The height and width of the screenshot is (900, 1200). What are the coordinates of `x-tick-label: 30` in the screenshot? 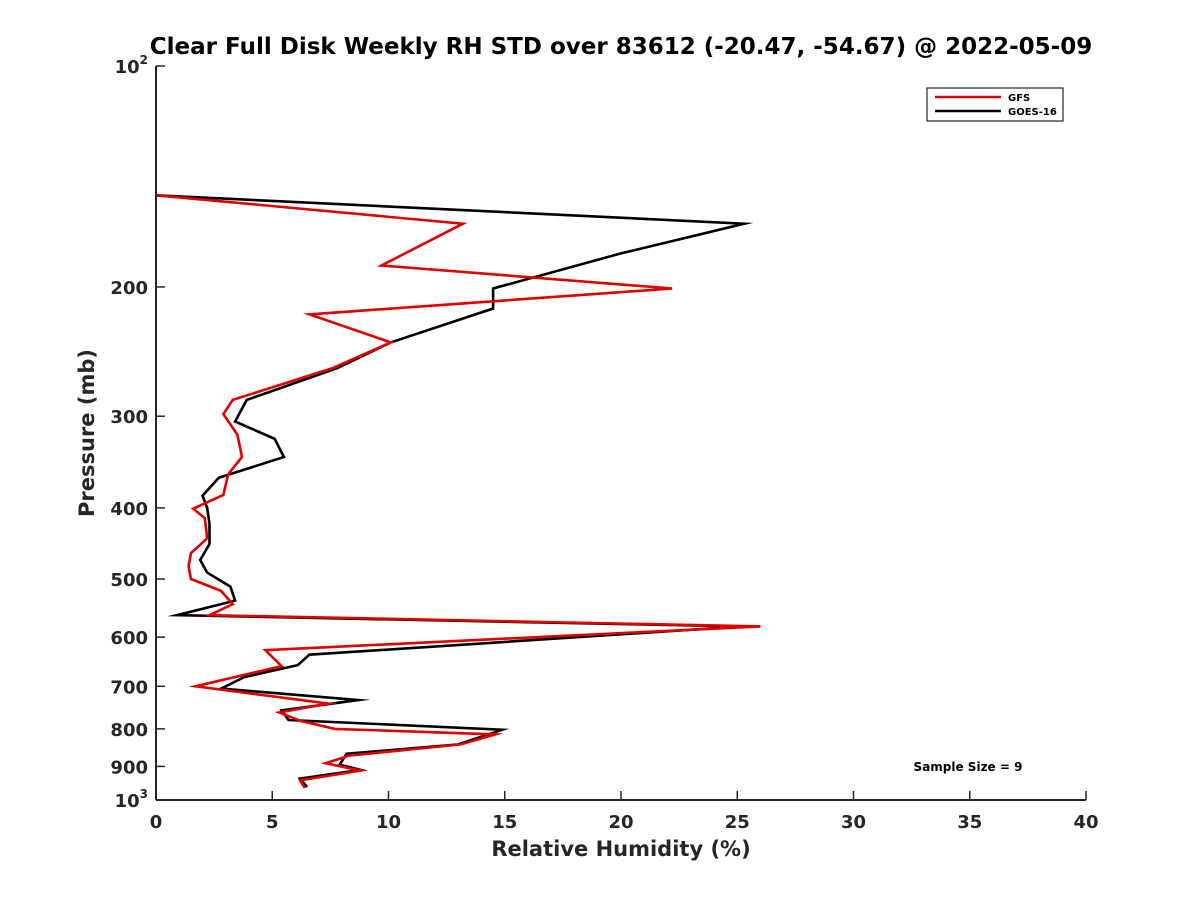 It's located at (853, 822).